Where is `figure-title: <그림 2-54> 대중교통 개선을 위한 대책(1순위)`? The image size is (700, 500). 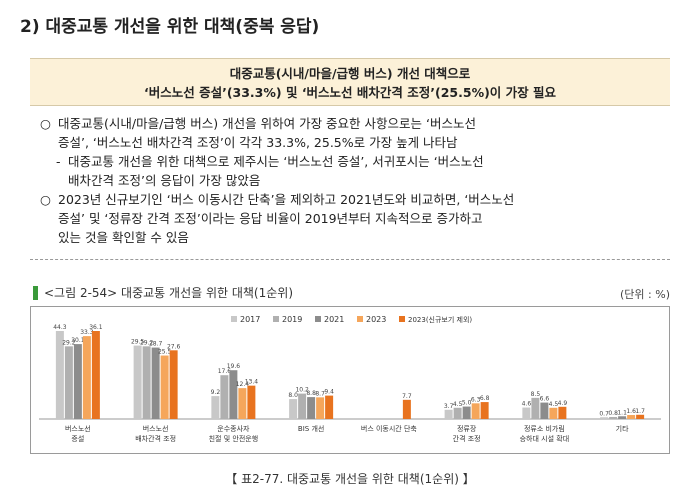 figure-title: <그림 2-54> 대중교통 개선을 위한 대책(1순위) is located at coordinates (163, 292).